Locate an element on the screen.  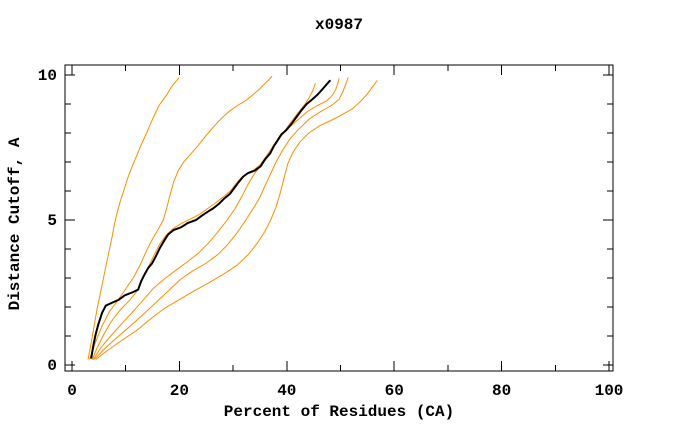
x-axis-label: Percent of Residues (CA) is located at coordinates (339, 412).